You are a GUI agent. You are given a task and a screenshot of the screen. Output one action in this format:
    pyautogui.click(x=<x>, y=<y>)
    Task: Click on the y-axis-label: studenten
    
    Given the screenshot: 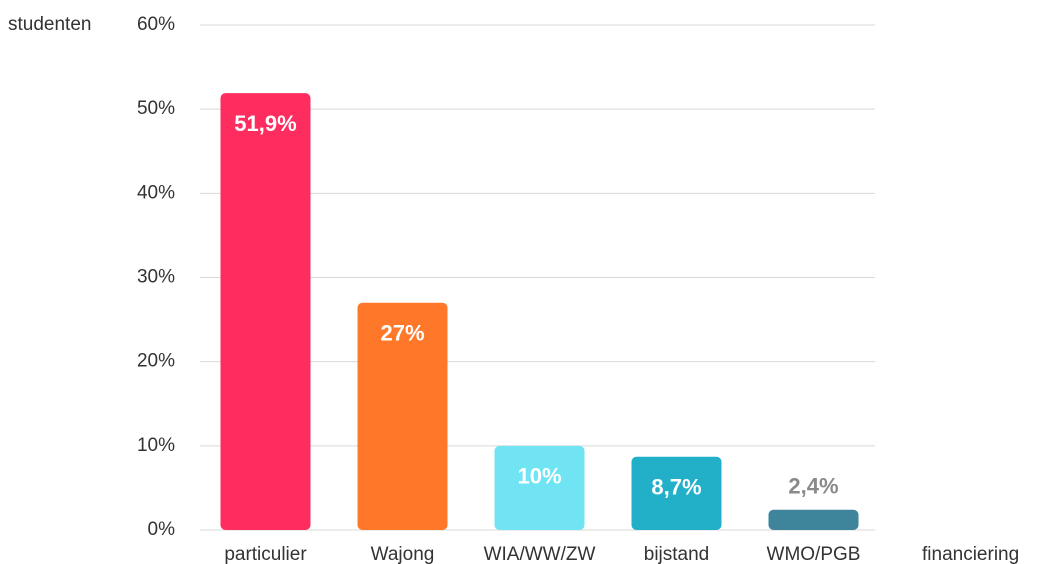 What is the action you would take?
    pyautogui.click(x=49, y=24)
    